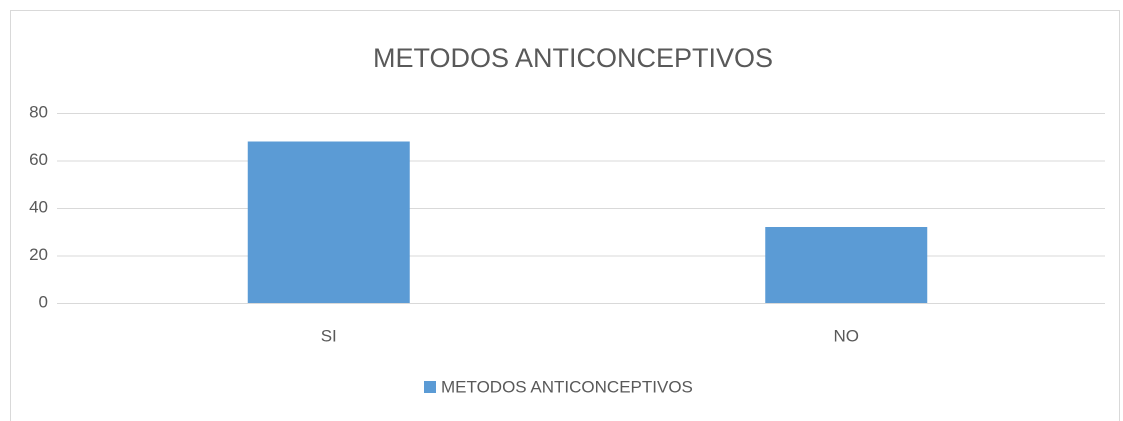 Image resolution: width=1123 pixels, height=421 pixels. What do you see at coordinates (329, 335) in the screenshot?
I see `x-tick-label: SI` at bounding box center [329, 335].